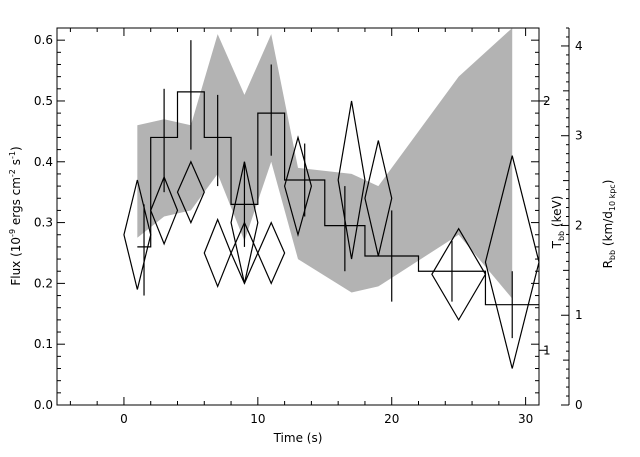 The width and height of the screenshot is (640, 457). I want to click on t-axis-title-sub: bb, so click(561, 236).